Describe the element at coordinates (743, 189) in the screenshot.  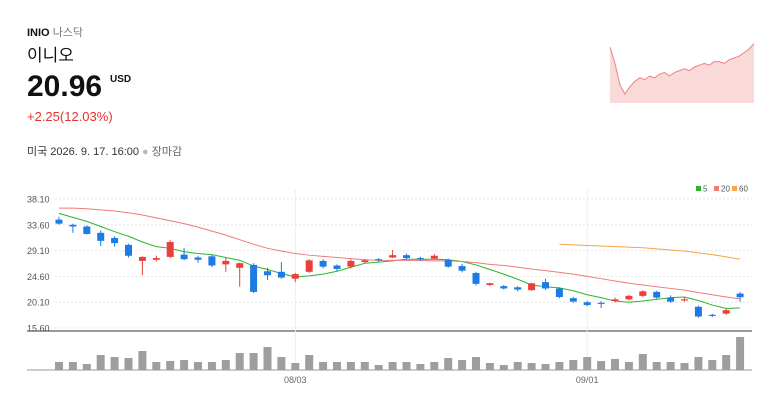
I see `legend-label: 60` at that location.